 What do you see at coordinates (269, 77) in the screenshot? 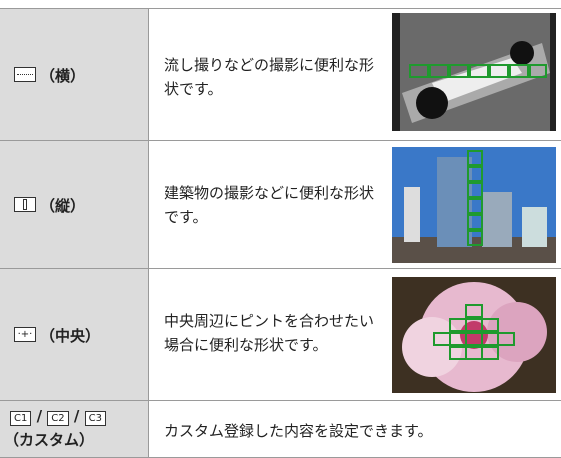
I see `description: 流し撮りなどの撮影に便利な形状です。` at bounding box center [269, 77].